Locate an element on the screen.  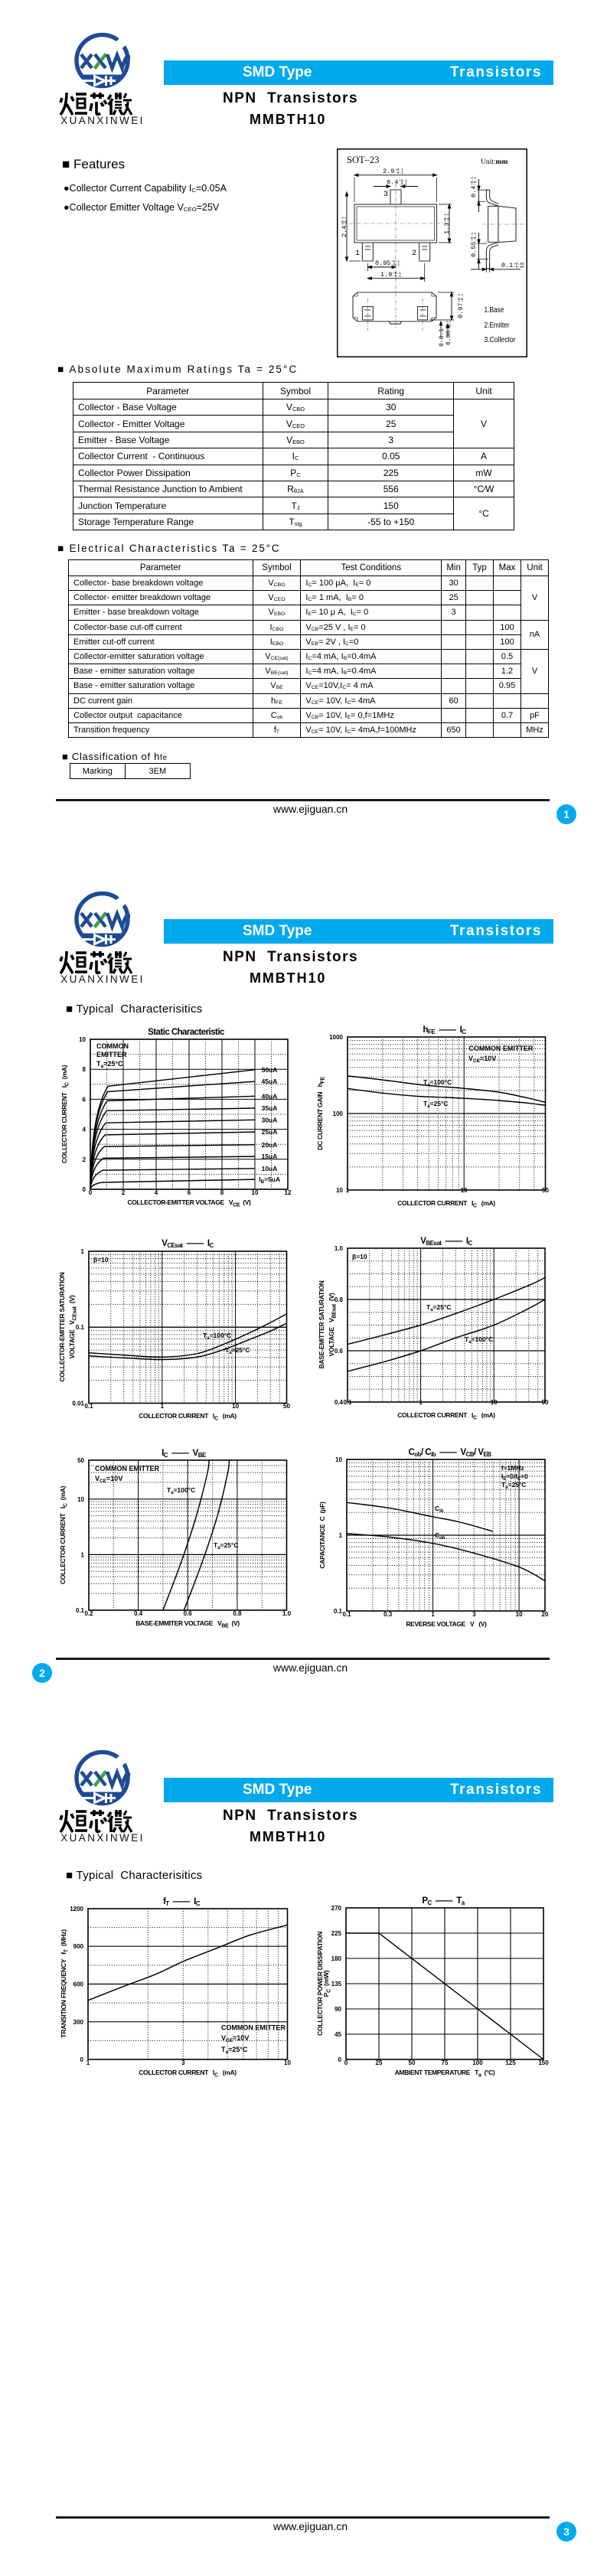
svg-text: 0.38 is located at coordinates (448, 338).